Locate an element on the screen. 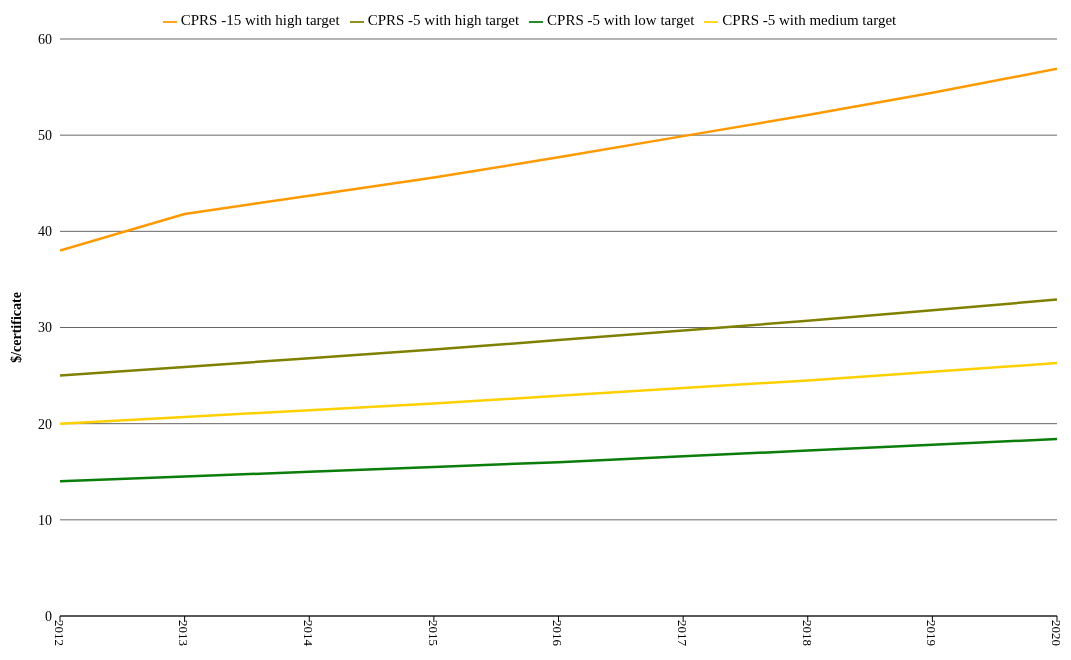  y-tick-label: 10 is located at coordinates (45, 520).